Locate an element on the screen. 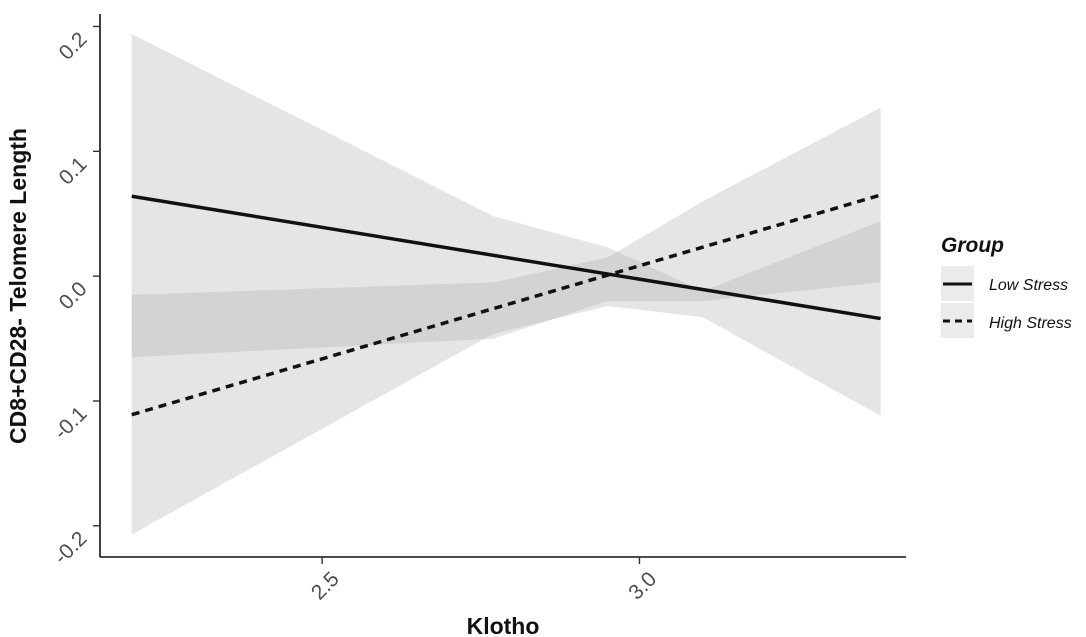 The image size is (1086, 637). y-tick-label: -0.2 is located at coordinates (71, 548).